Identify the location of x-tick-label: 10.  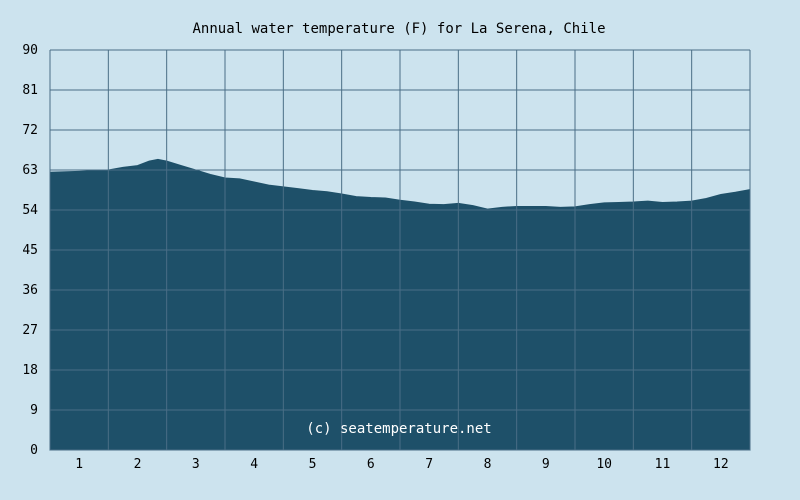
(604, 464).